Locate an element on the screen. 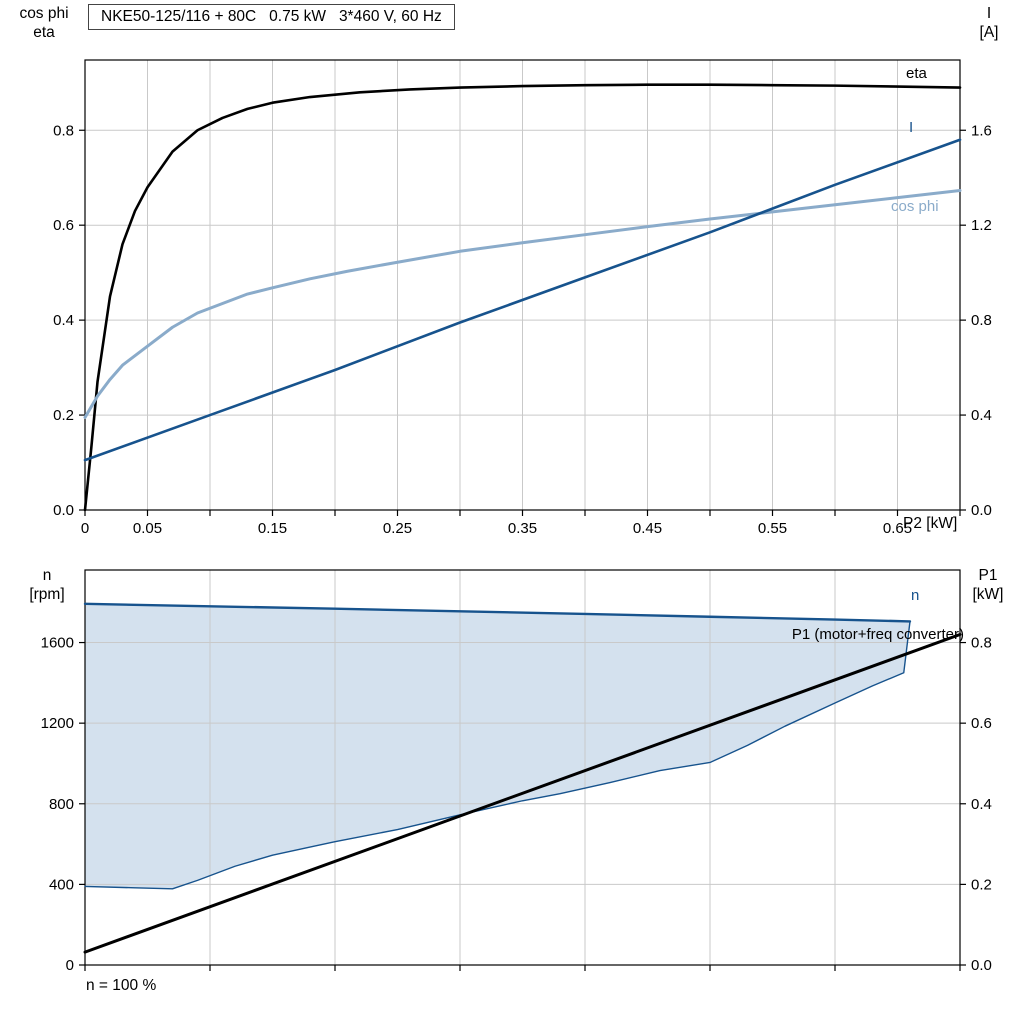  svg-text: 1.6 is located at coordinates (981, 130).